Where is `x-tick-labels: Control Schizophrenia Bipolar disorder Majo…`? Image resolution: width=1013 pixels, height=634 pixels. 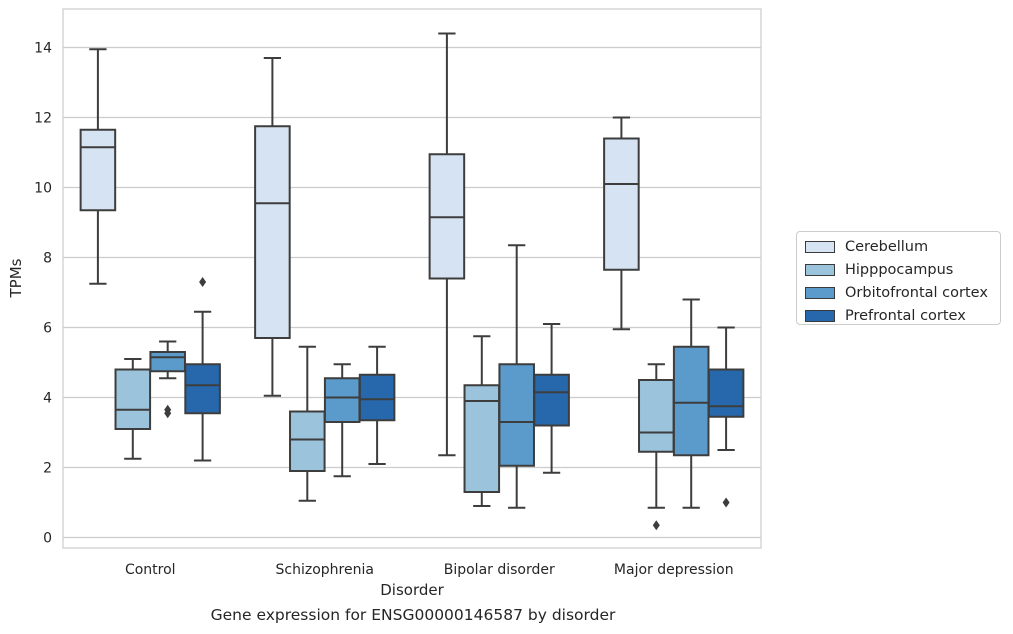 x-tick-labels: Control Schizophrenia Bipolar disorder Majo… is located at coordinates (429, 570).